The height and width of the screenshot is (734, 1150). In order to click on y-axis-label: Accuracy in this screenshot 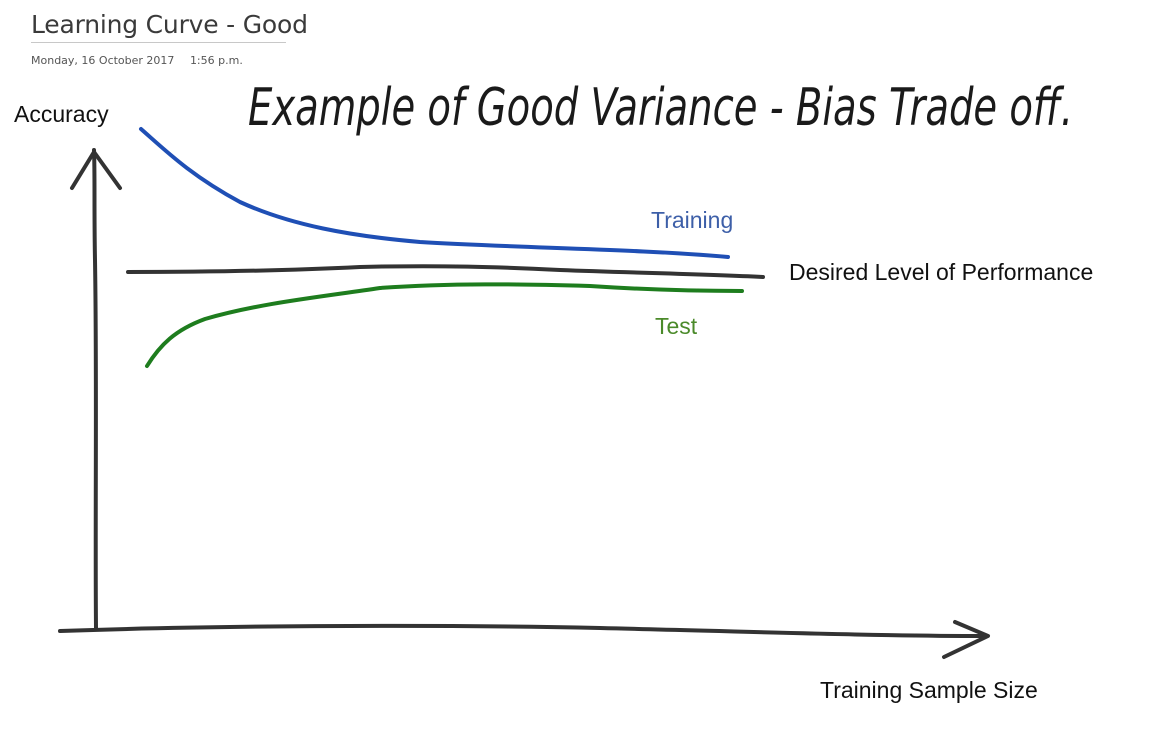, I will do `click(61, 114)`.